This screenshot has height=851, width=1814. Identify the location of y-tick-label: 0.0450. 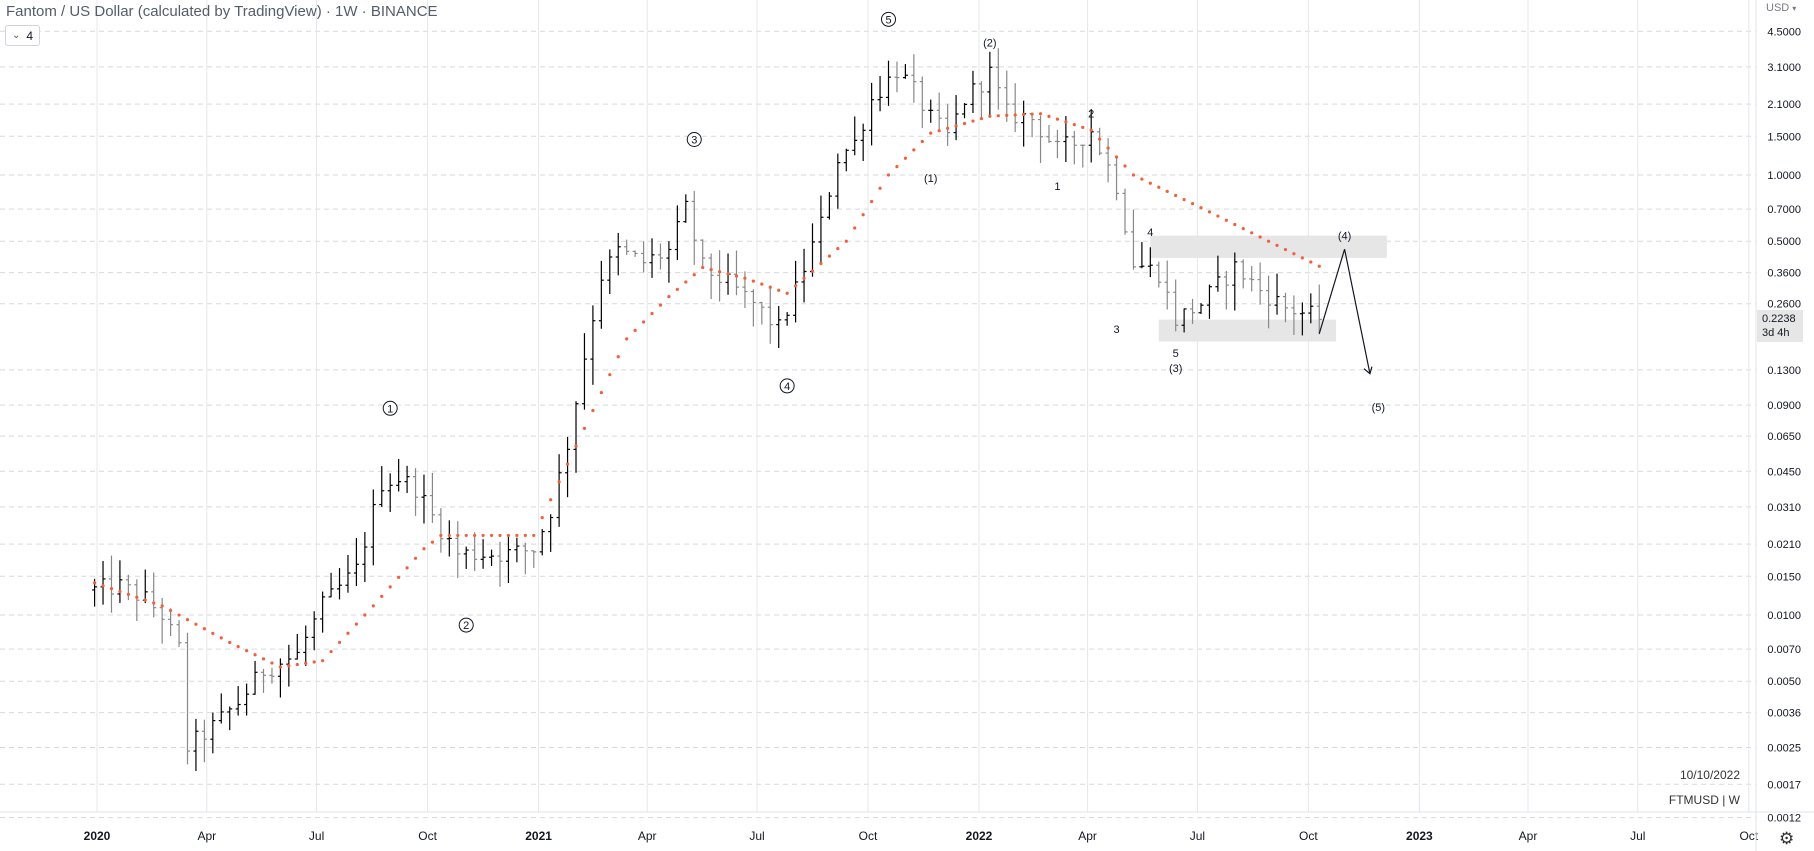
(1784, 472).